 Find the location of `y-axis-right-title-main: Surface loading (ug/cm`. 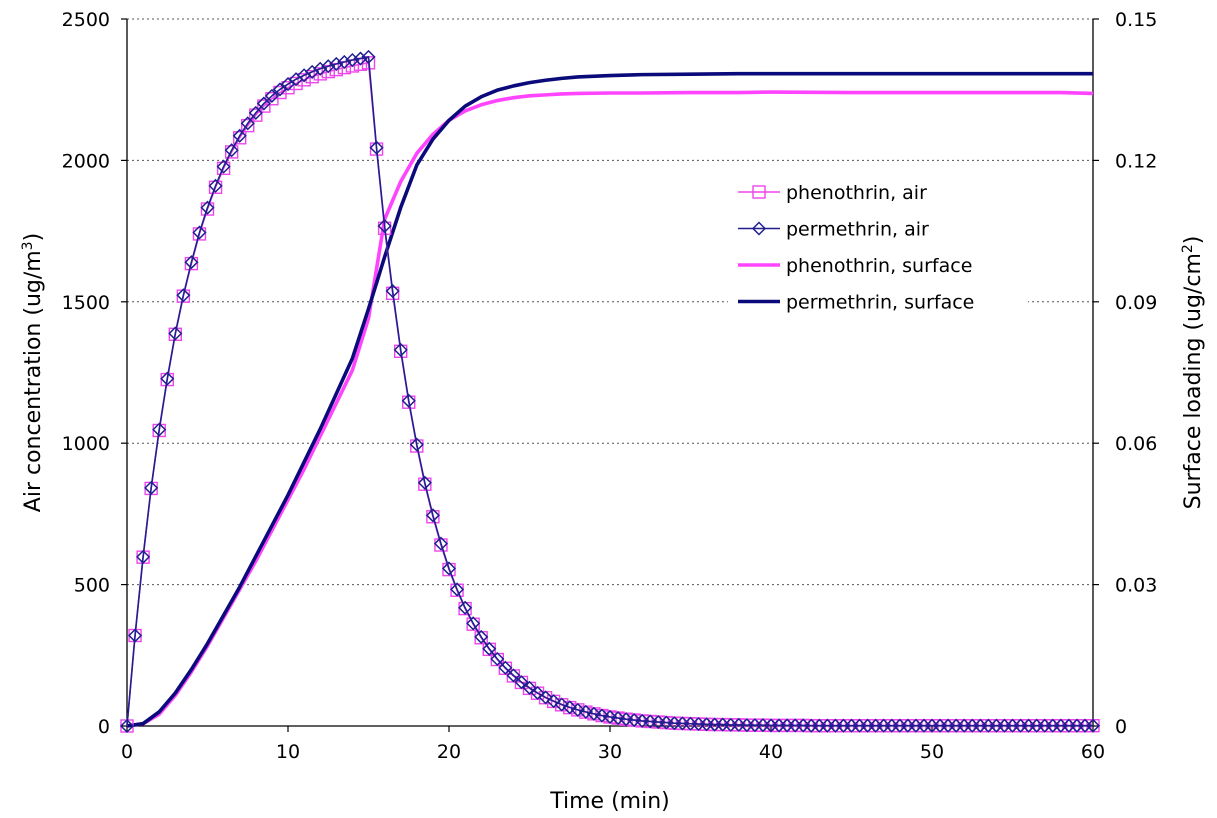

y-axis-right-title-main: Surface loading (ug/cm is located at coordinates (1193, 381).